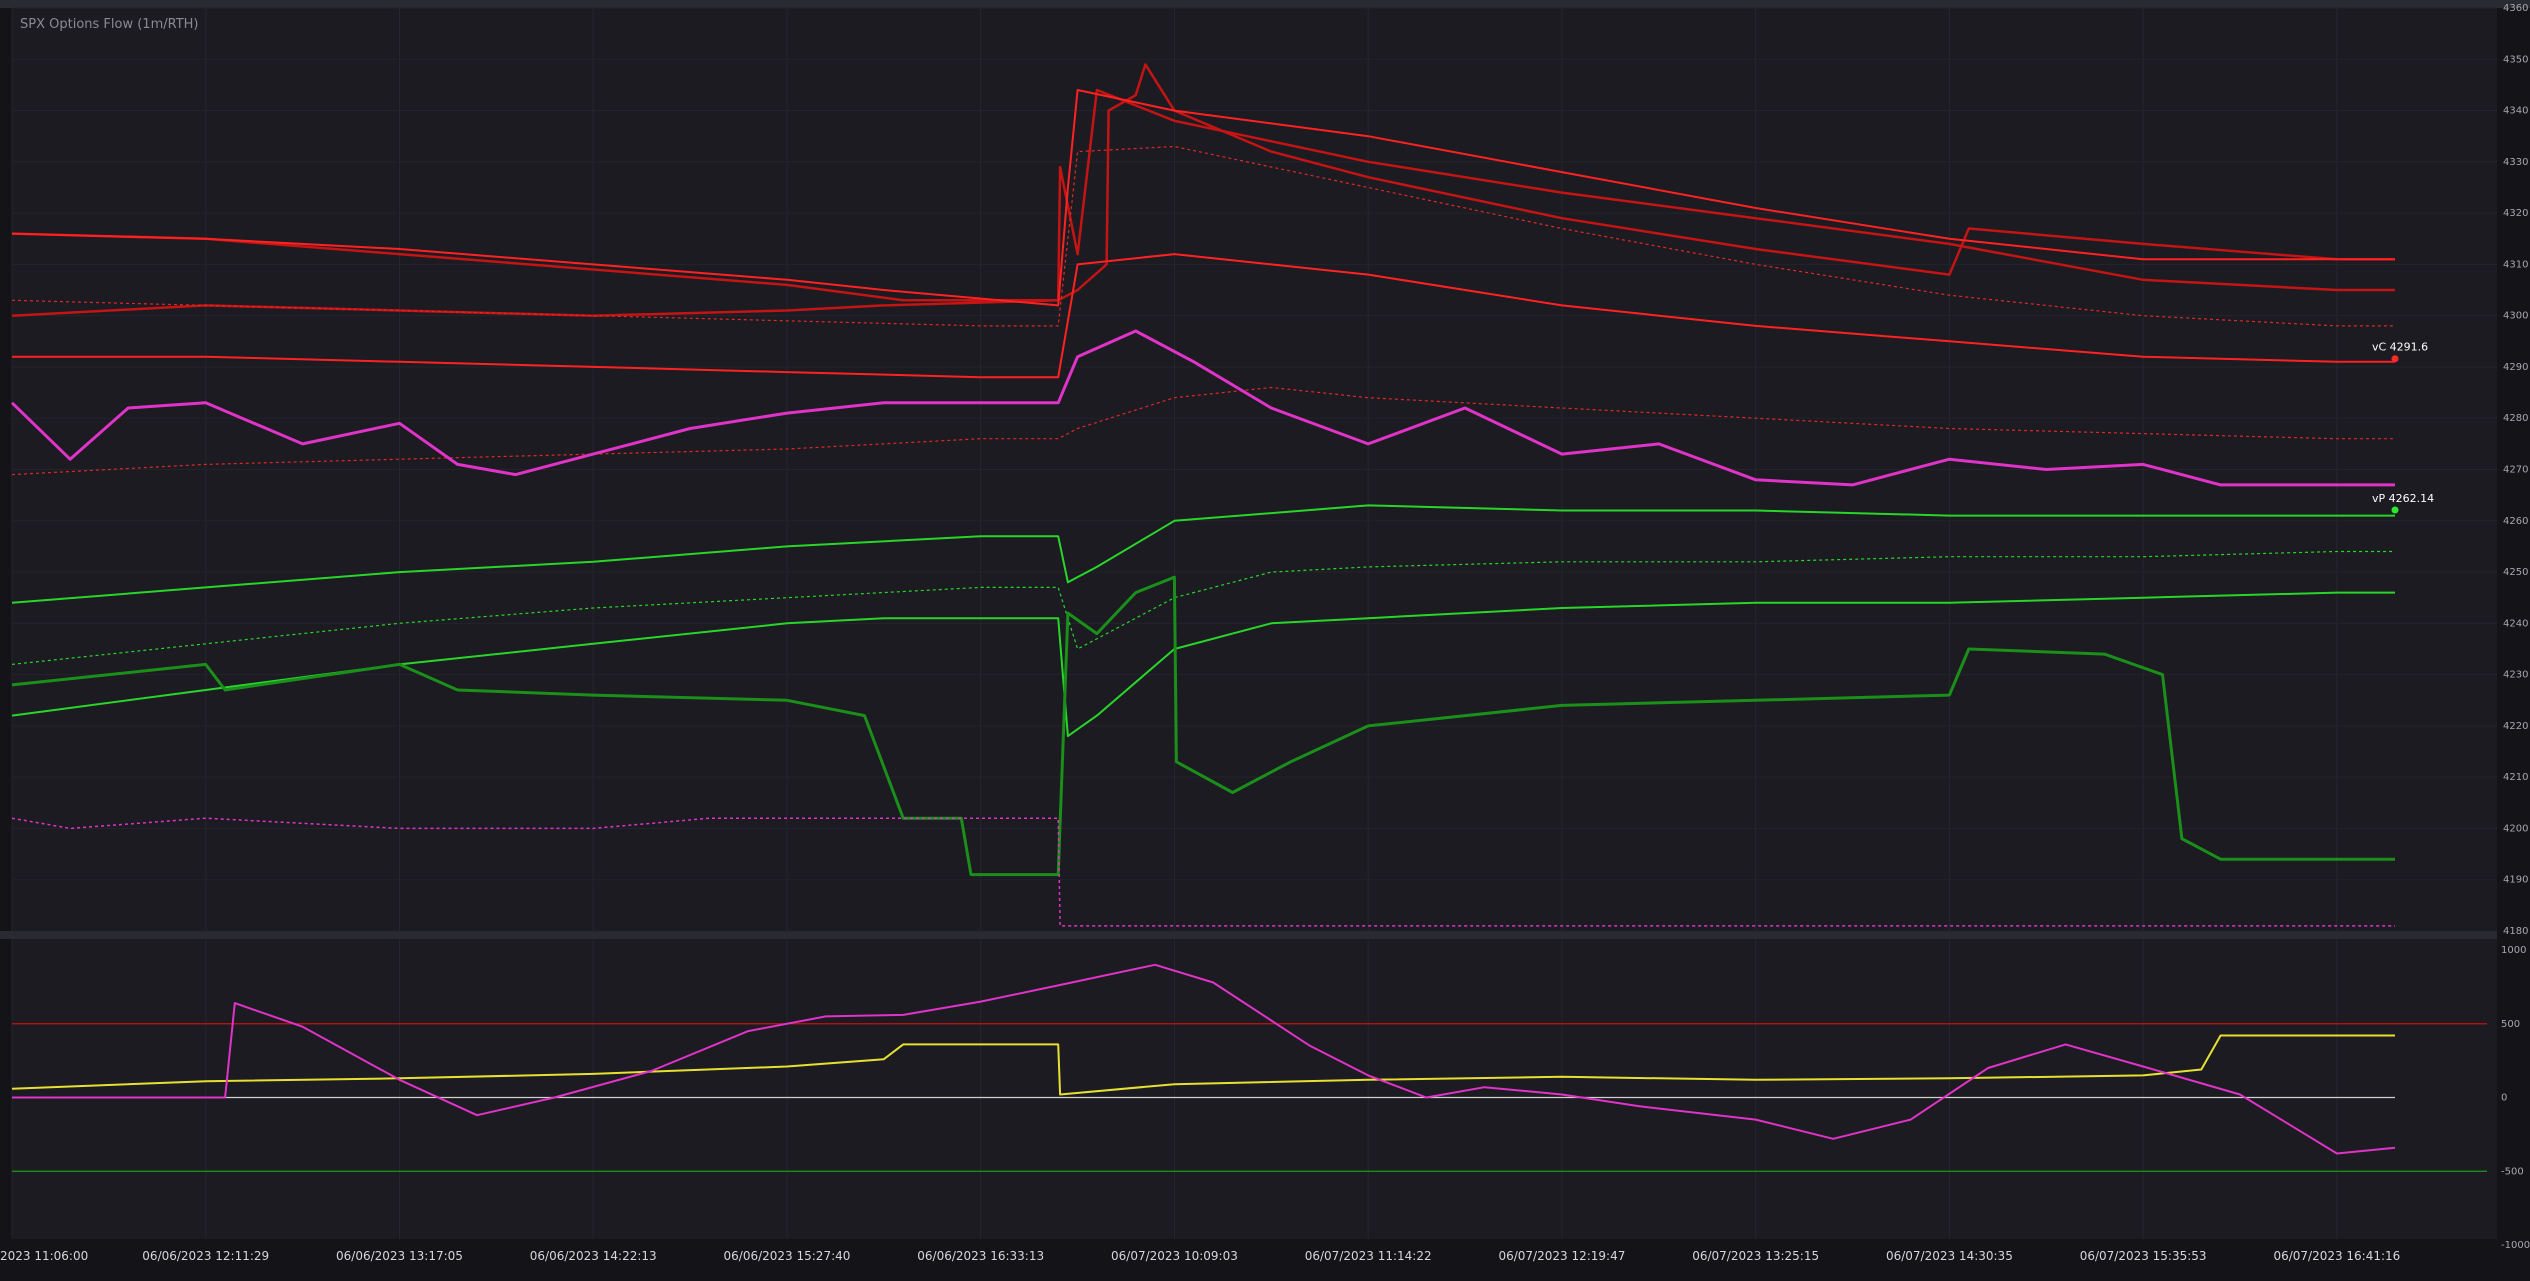  Describe the element at coordinates (2515, 675) in the screenshot. I see `y-tick-label: 4230` at that location.